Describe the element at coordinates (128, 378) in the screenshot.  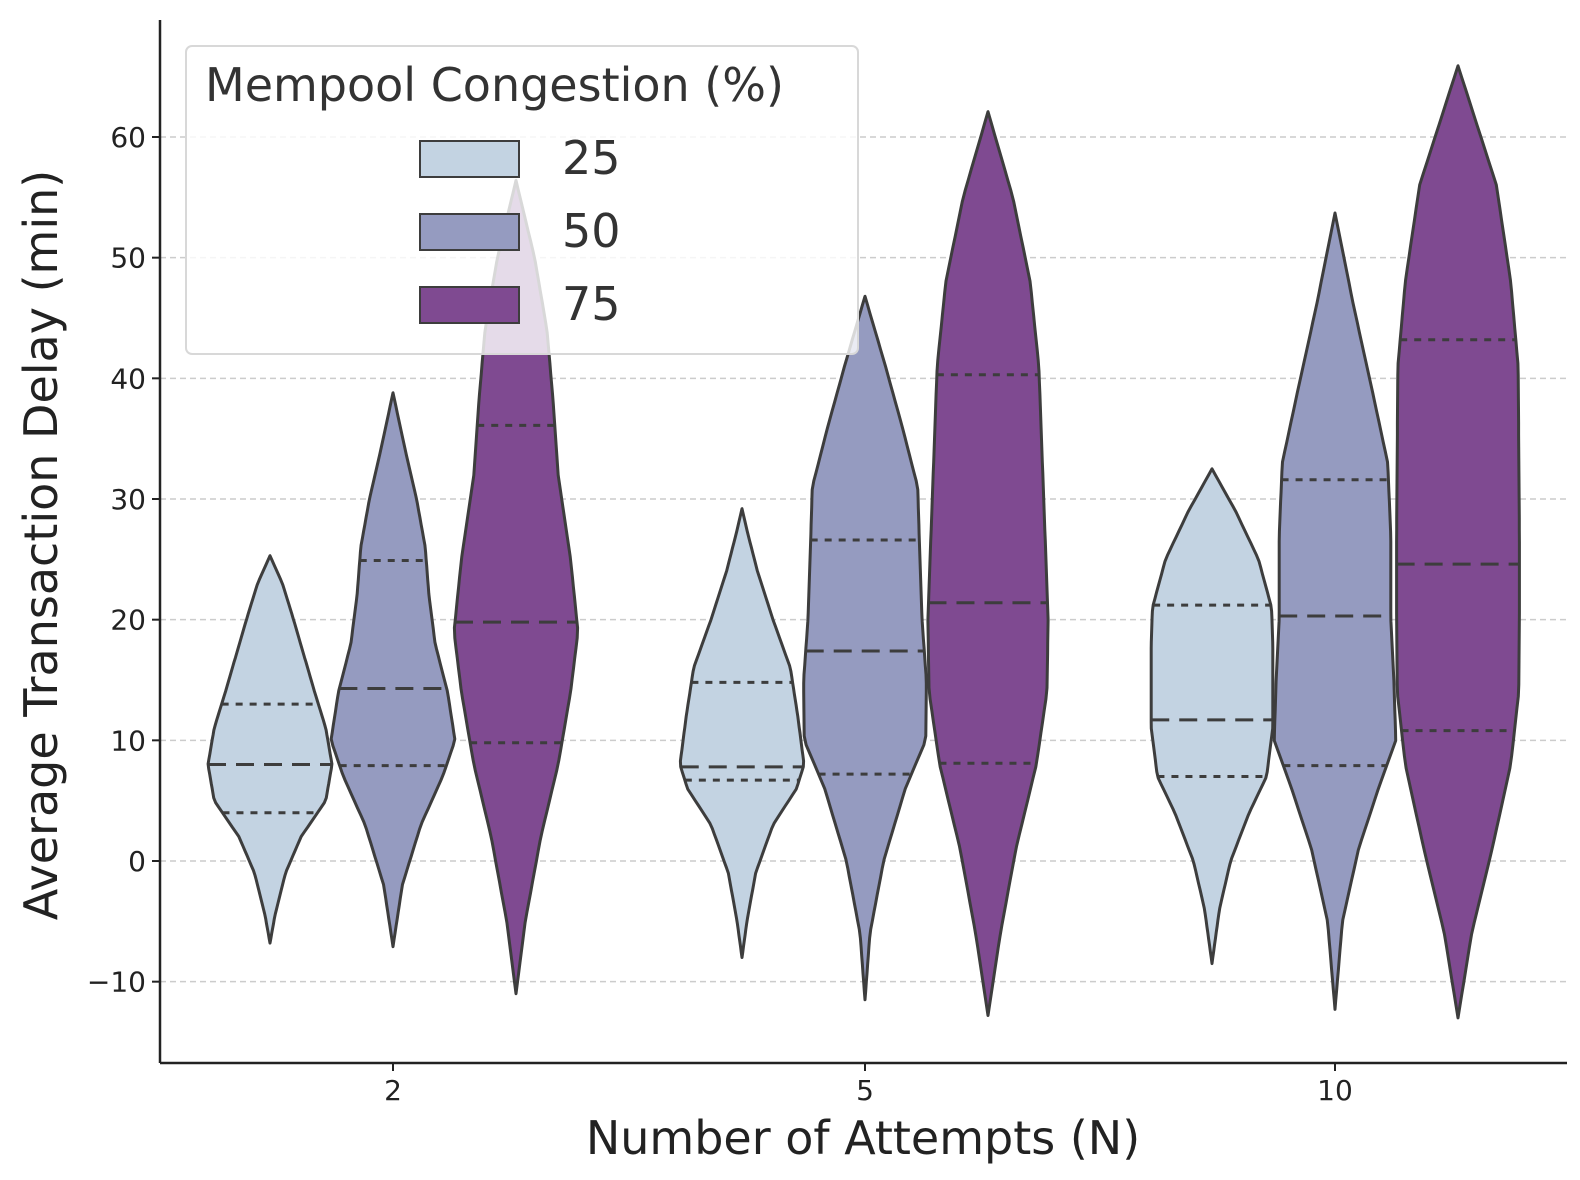
I see `y-tick-label: 40` at that location.